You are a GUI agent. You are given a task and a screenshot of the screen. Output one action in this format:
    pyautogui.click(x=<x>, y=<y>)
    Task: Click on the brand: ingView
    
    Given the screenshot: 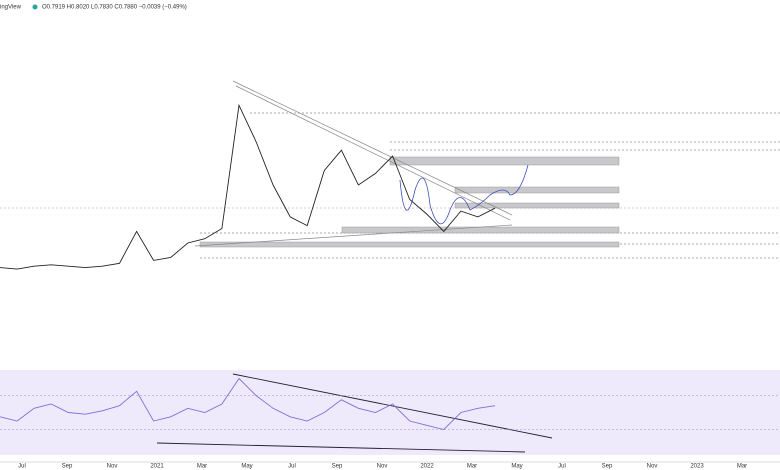 What is the action you would take?
    pyautogui.click(x=11, y=8)
    